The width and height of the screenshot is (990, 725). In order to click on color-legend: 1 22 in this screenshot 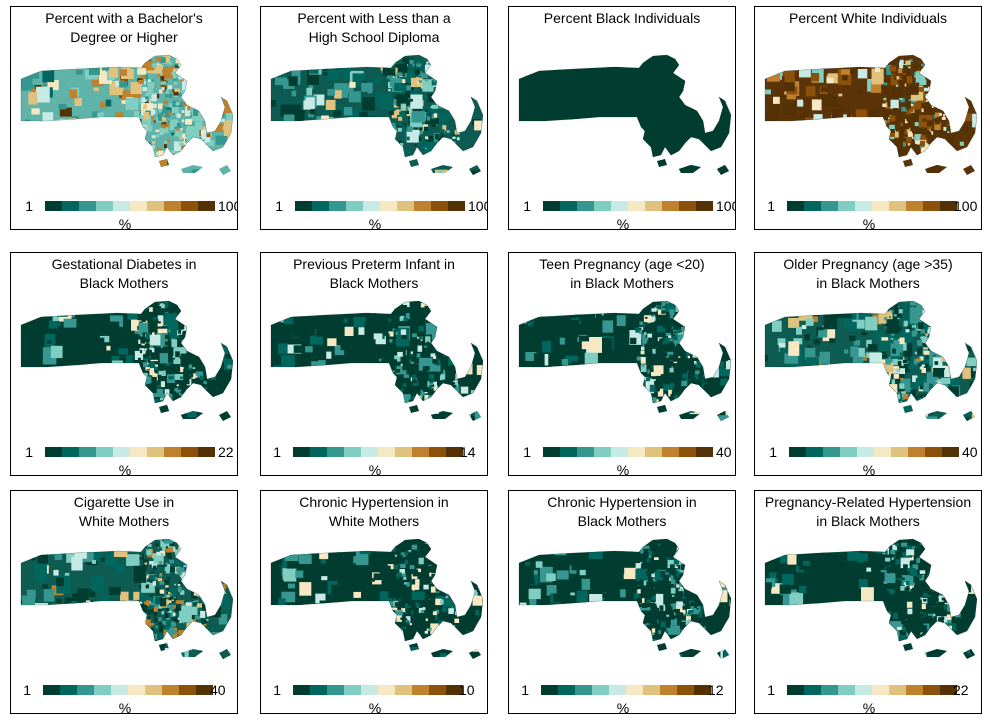, I will do `click(124, 452)`.